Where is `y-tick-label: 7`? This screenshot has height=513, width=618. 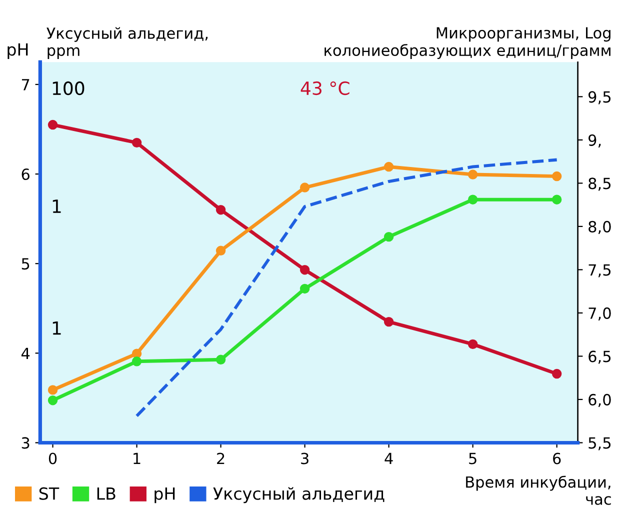 y-tick-label: 7 is located at coordinates (26, 84).